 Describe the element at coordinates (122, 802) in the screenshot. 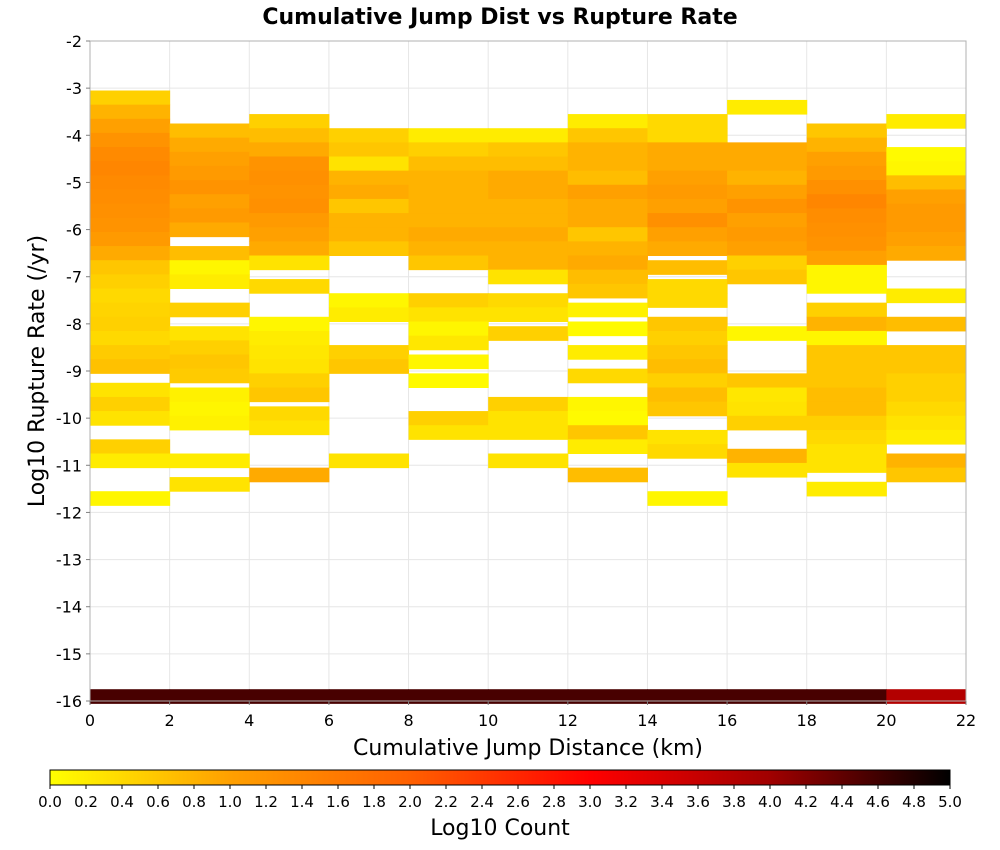

I see `colorbar-tick-label: 0.4` at that location.